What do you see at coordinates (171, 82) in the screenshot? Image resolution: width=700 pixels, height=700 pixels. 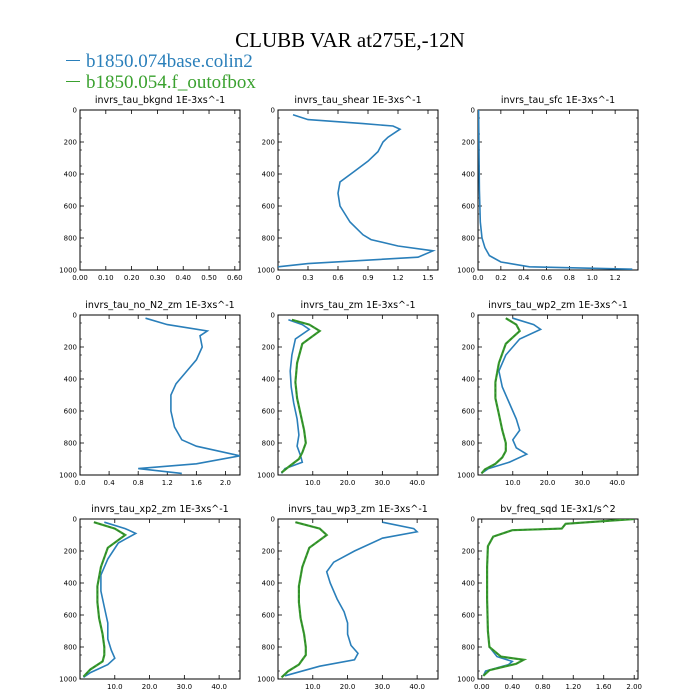 I see `legend-label-series2: b1850.054.f_outofbox` at bounding box center [171, 82].